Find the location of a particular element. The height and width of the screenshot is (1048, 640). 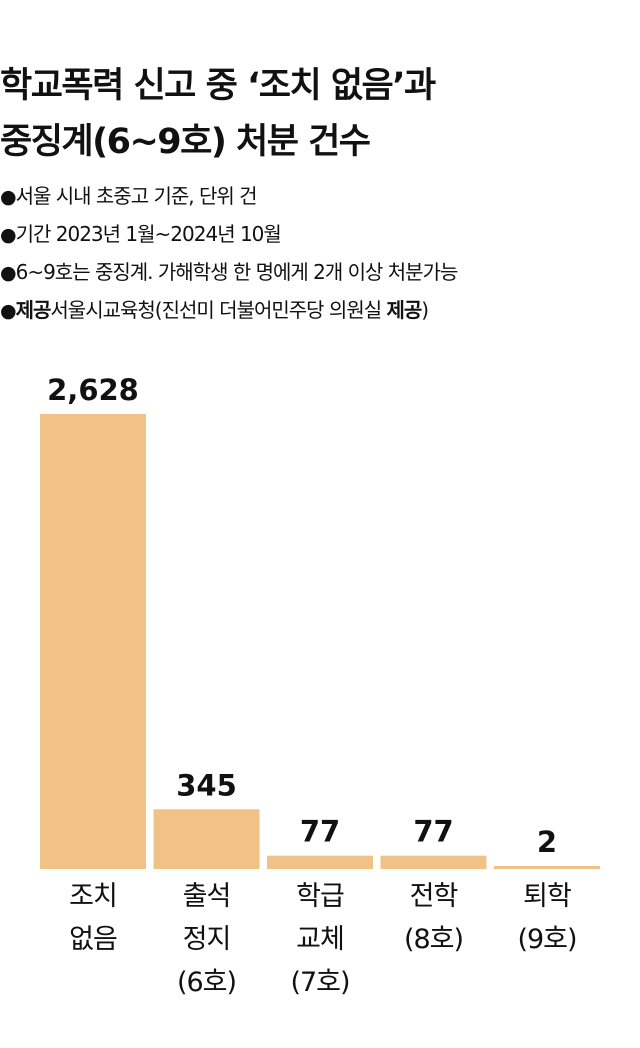

value-label-4: 2 is located at coordinates (547, 842).